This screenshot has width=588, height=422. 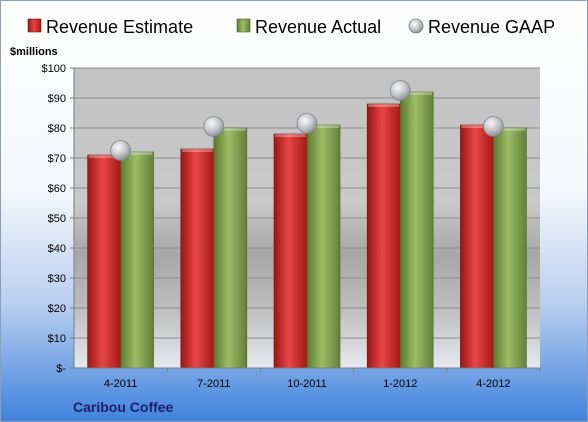 What do you see at coordinates (493, 384) in the screenshot?
I see `x-tick-label: 4-2012` at bounding box center [493, 384].